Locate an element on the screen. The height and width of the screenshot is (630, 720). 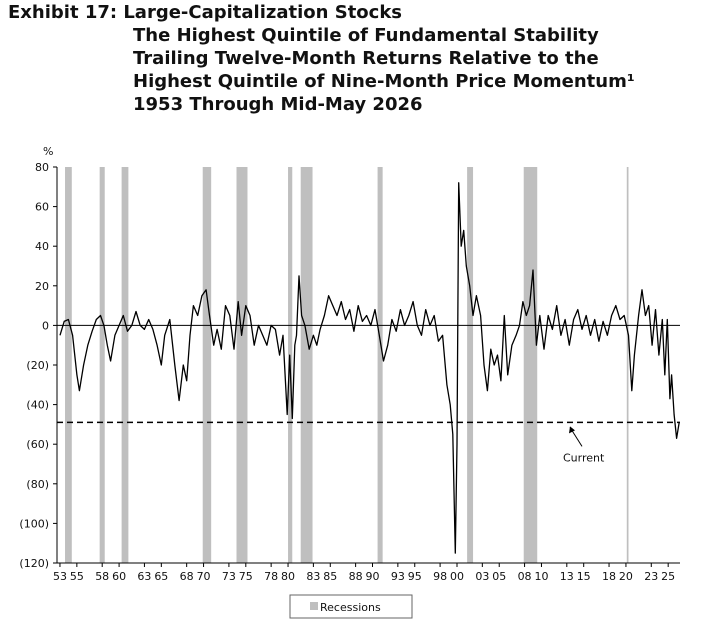
annotation: Current is located at coordinates (584, 457).